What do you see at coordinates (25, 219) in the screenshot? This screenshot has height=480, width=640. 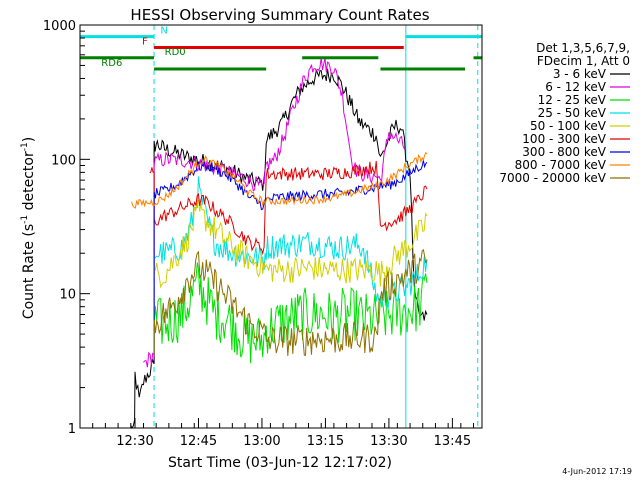 I see `y-label-sup: -1` at bounding box center [25, 219].